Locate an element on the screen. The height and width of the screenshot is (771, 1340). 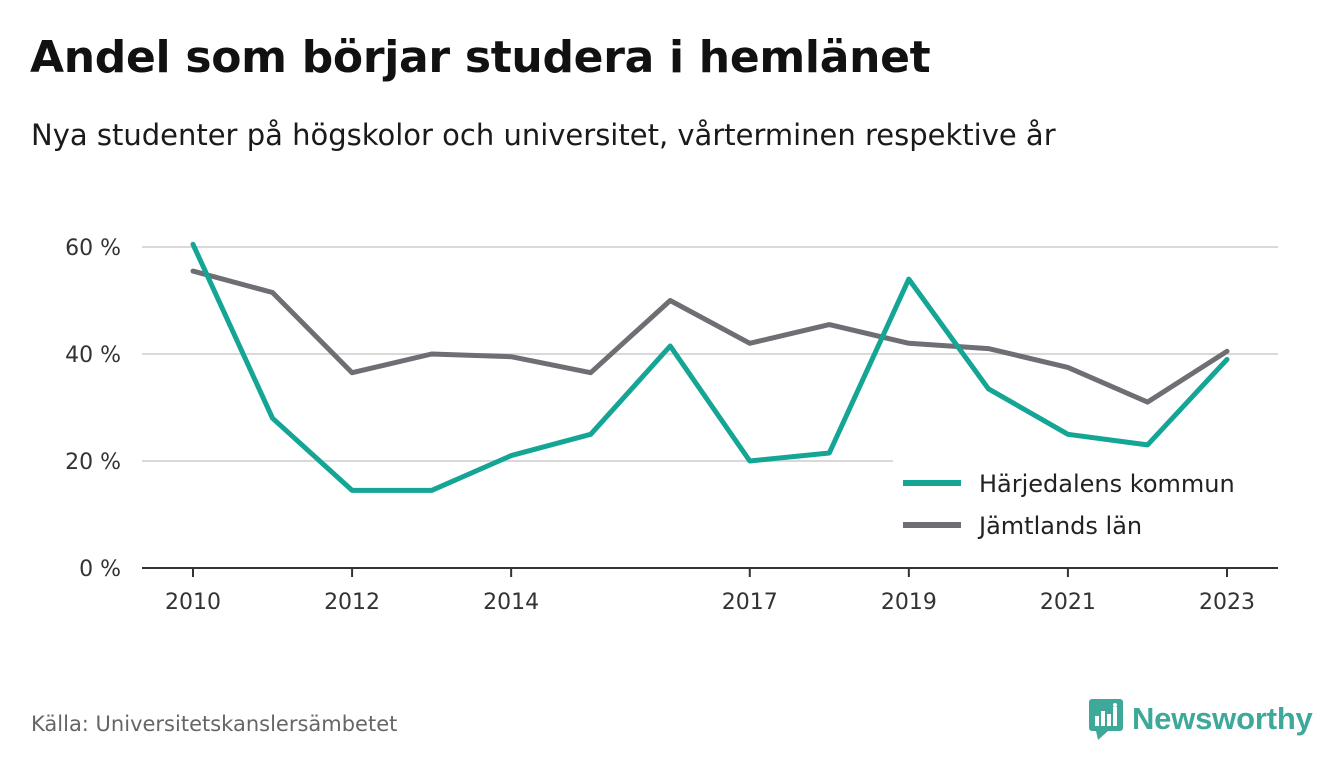
brand-logo: Newsworthy is located at coordinates (1200, 719).